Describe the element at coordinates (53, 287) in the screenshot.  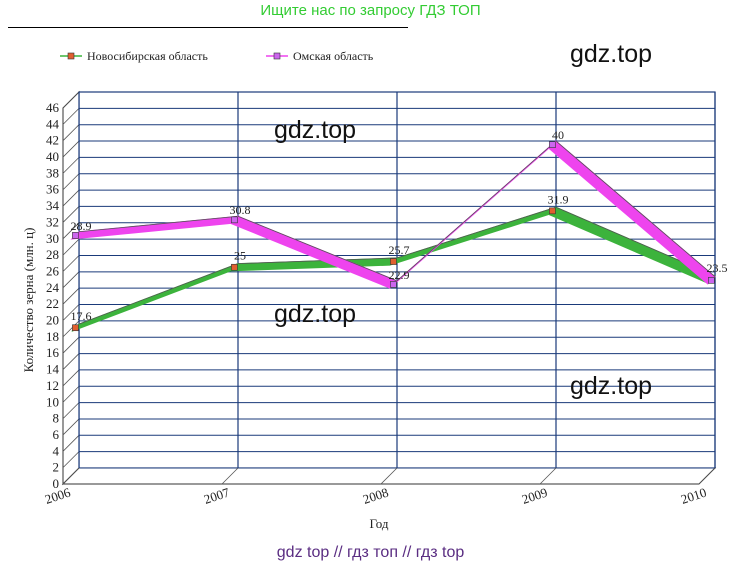
I see `y-tick-label: 24` at that location.